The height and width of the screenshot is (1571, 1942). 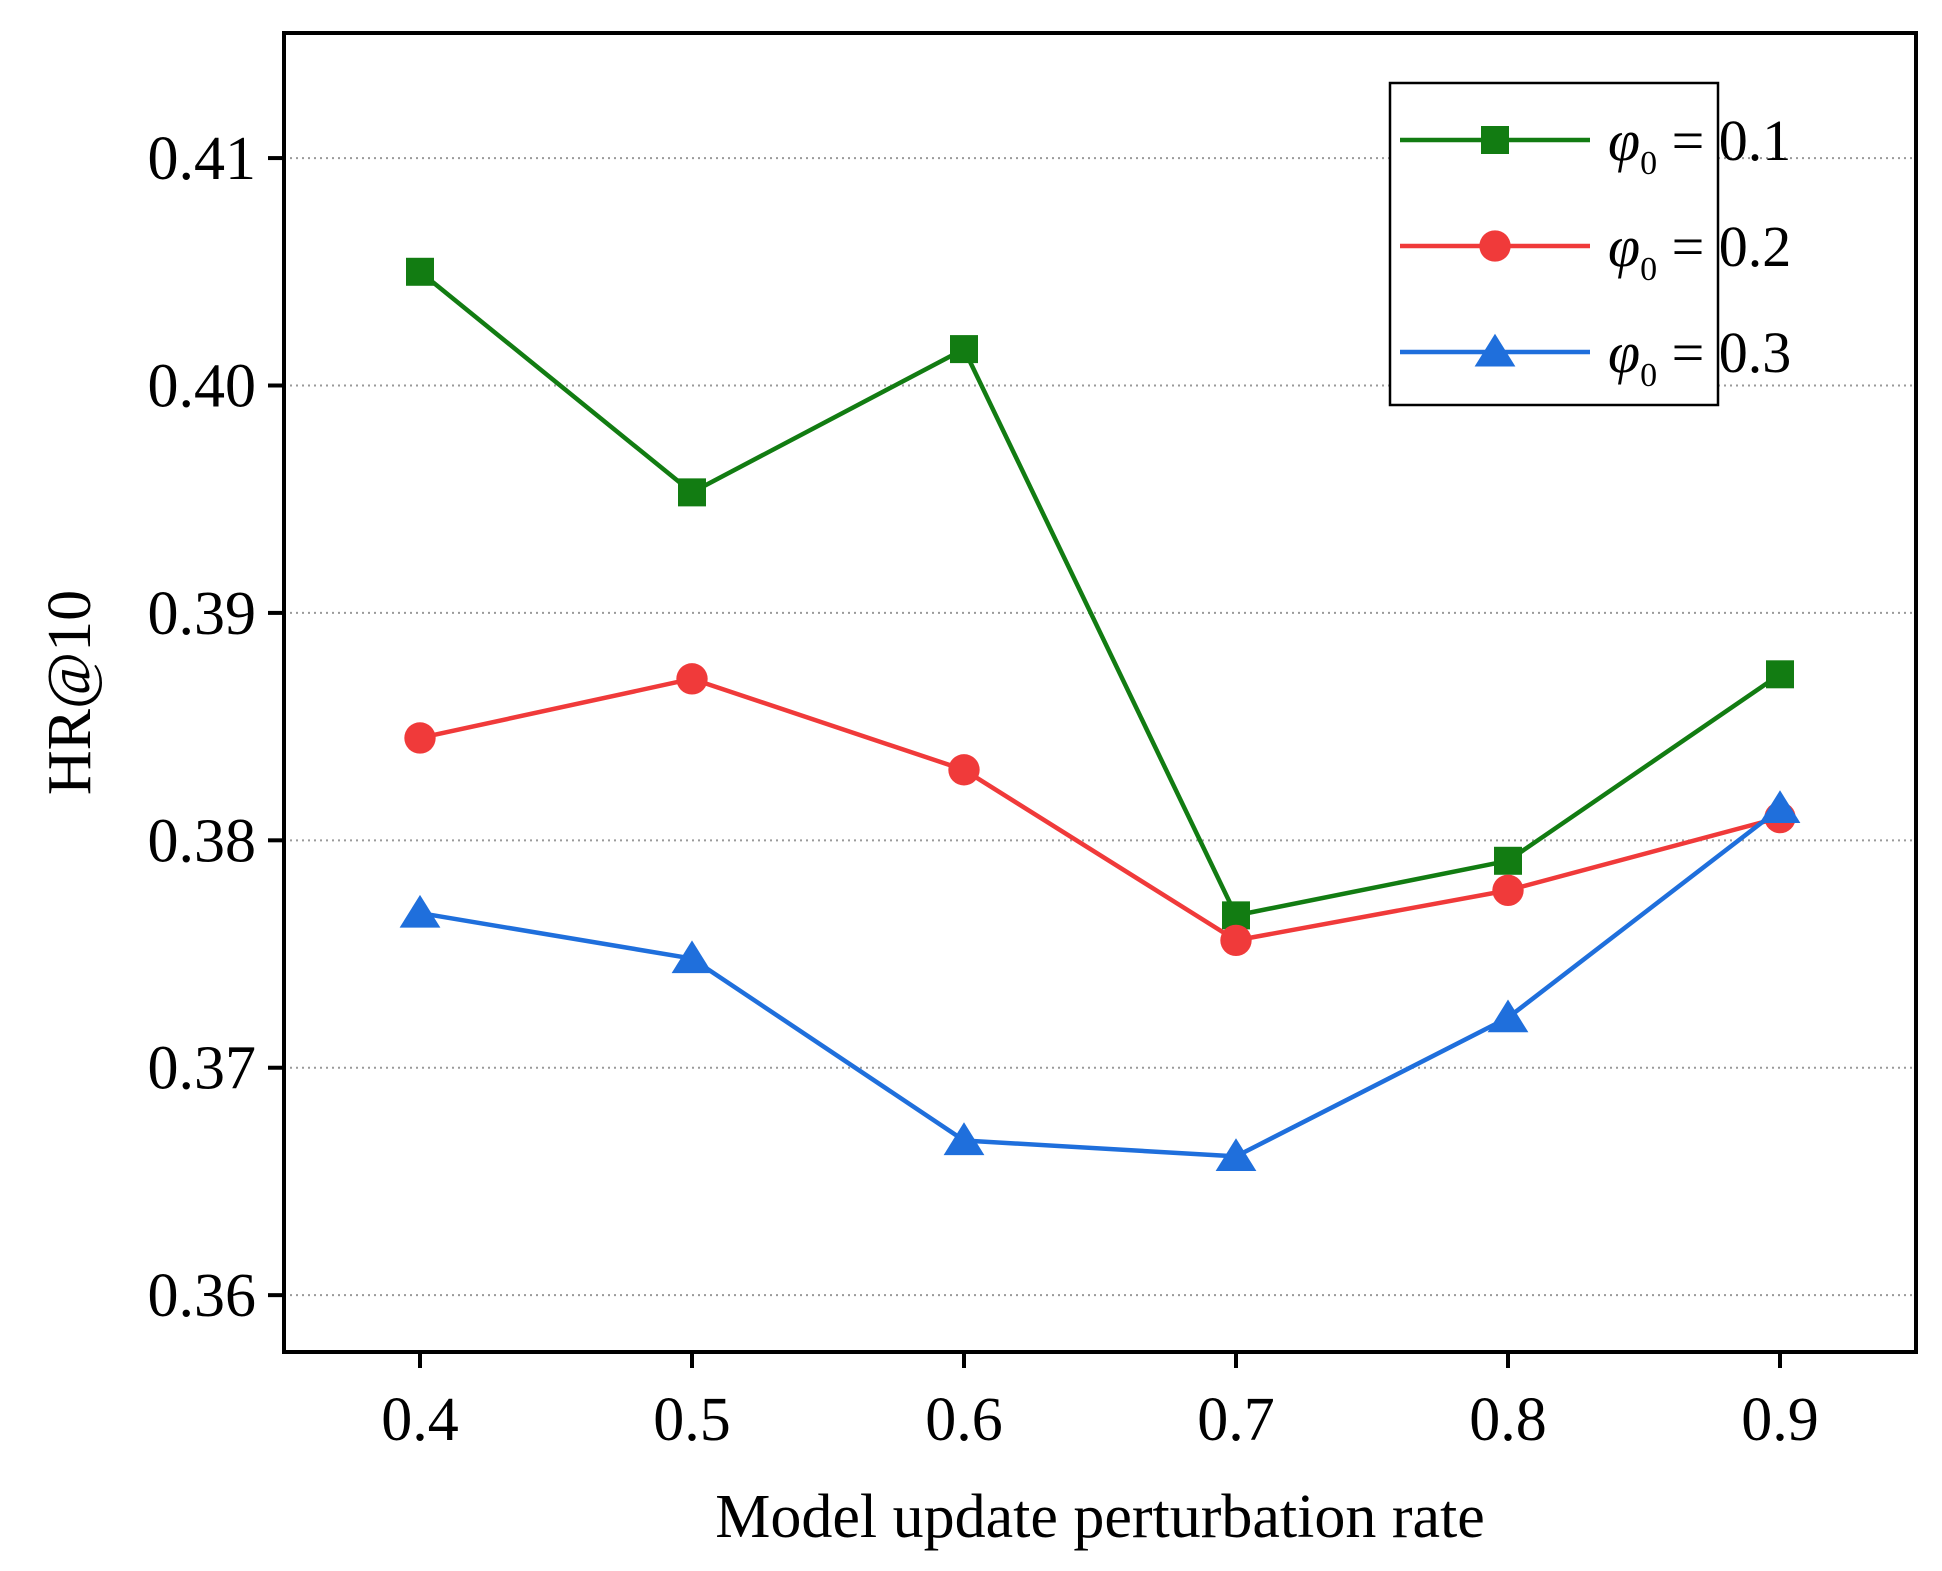 I want to click on x-tick-label: 0.4, so click(x=420, y=1420).